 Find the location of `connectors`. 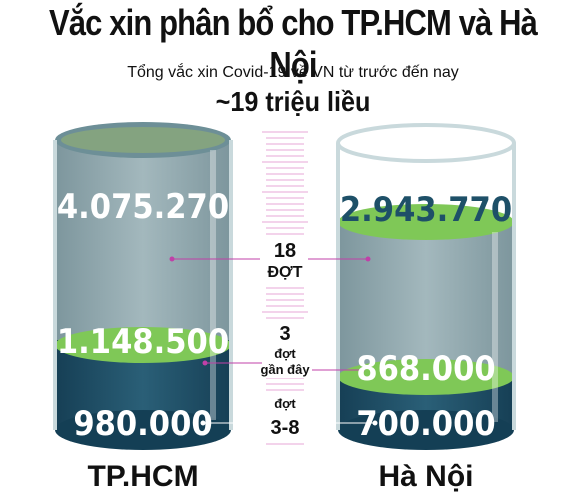

connectors is located at coordinates (273, 341).